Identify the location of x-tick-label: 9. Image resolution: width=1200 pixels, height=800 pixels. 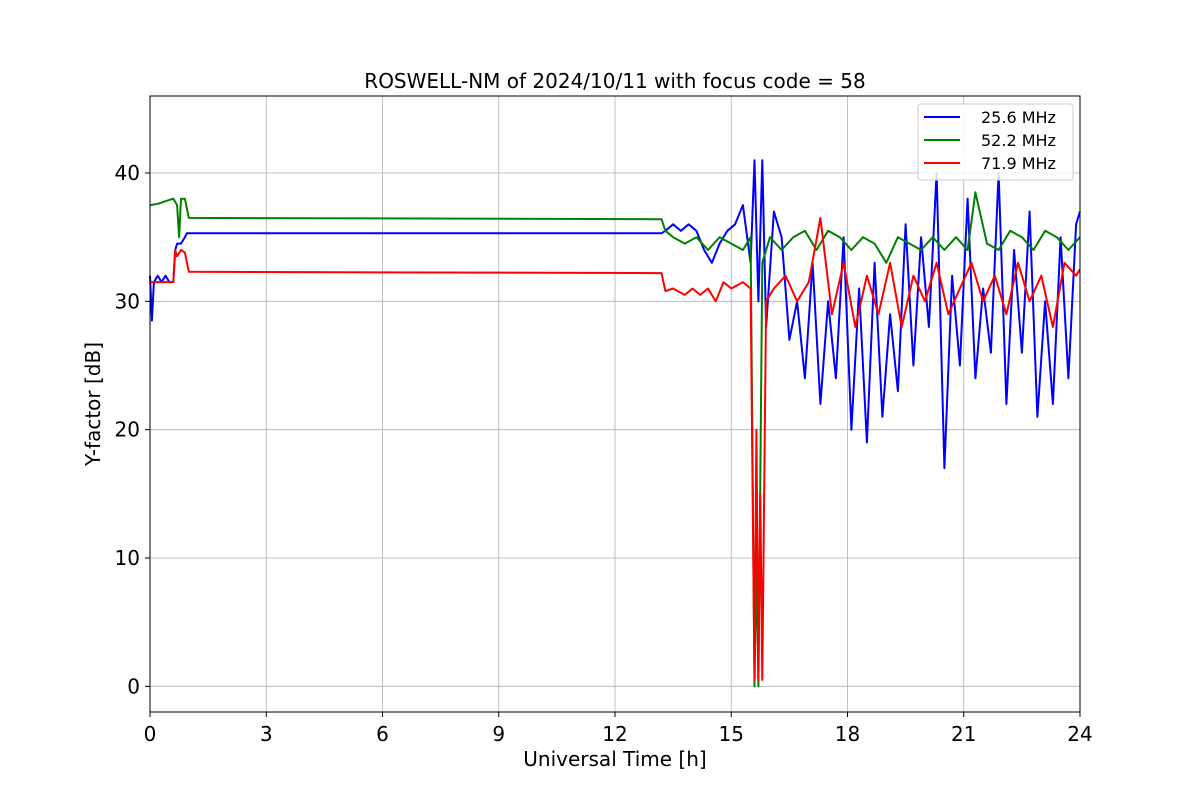
(498, 734).